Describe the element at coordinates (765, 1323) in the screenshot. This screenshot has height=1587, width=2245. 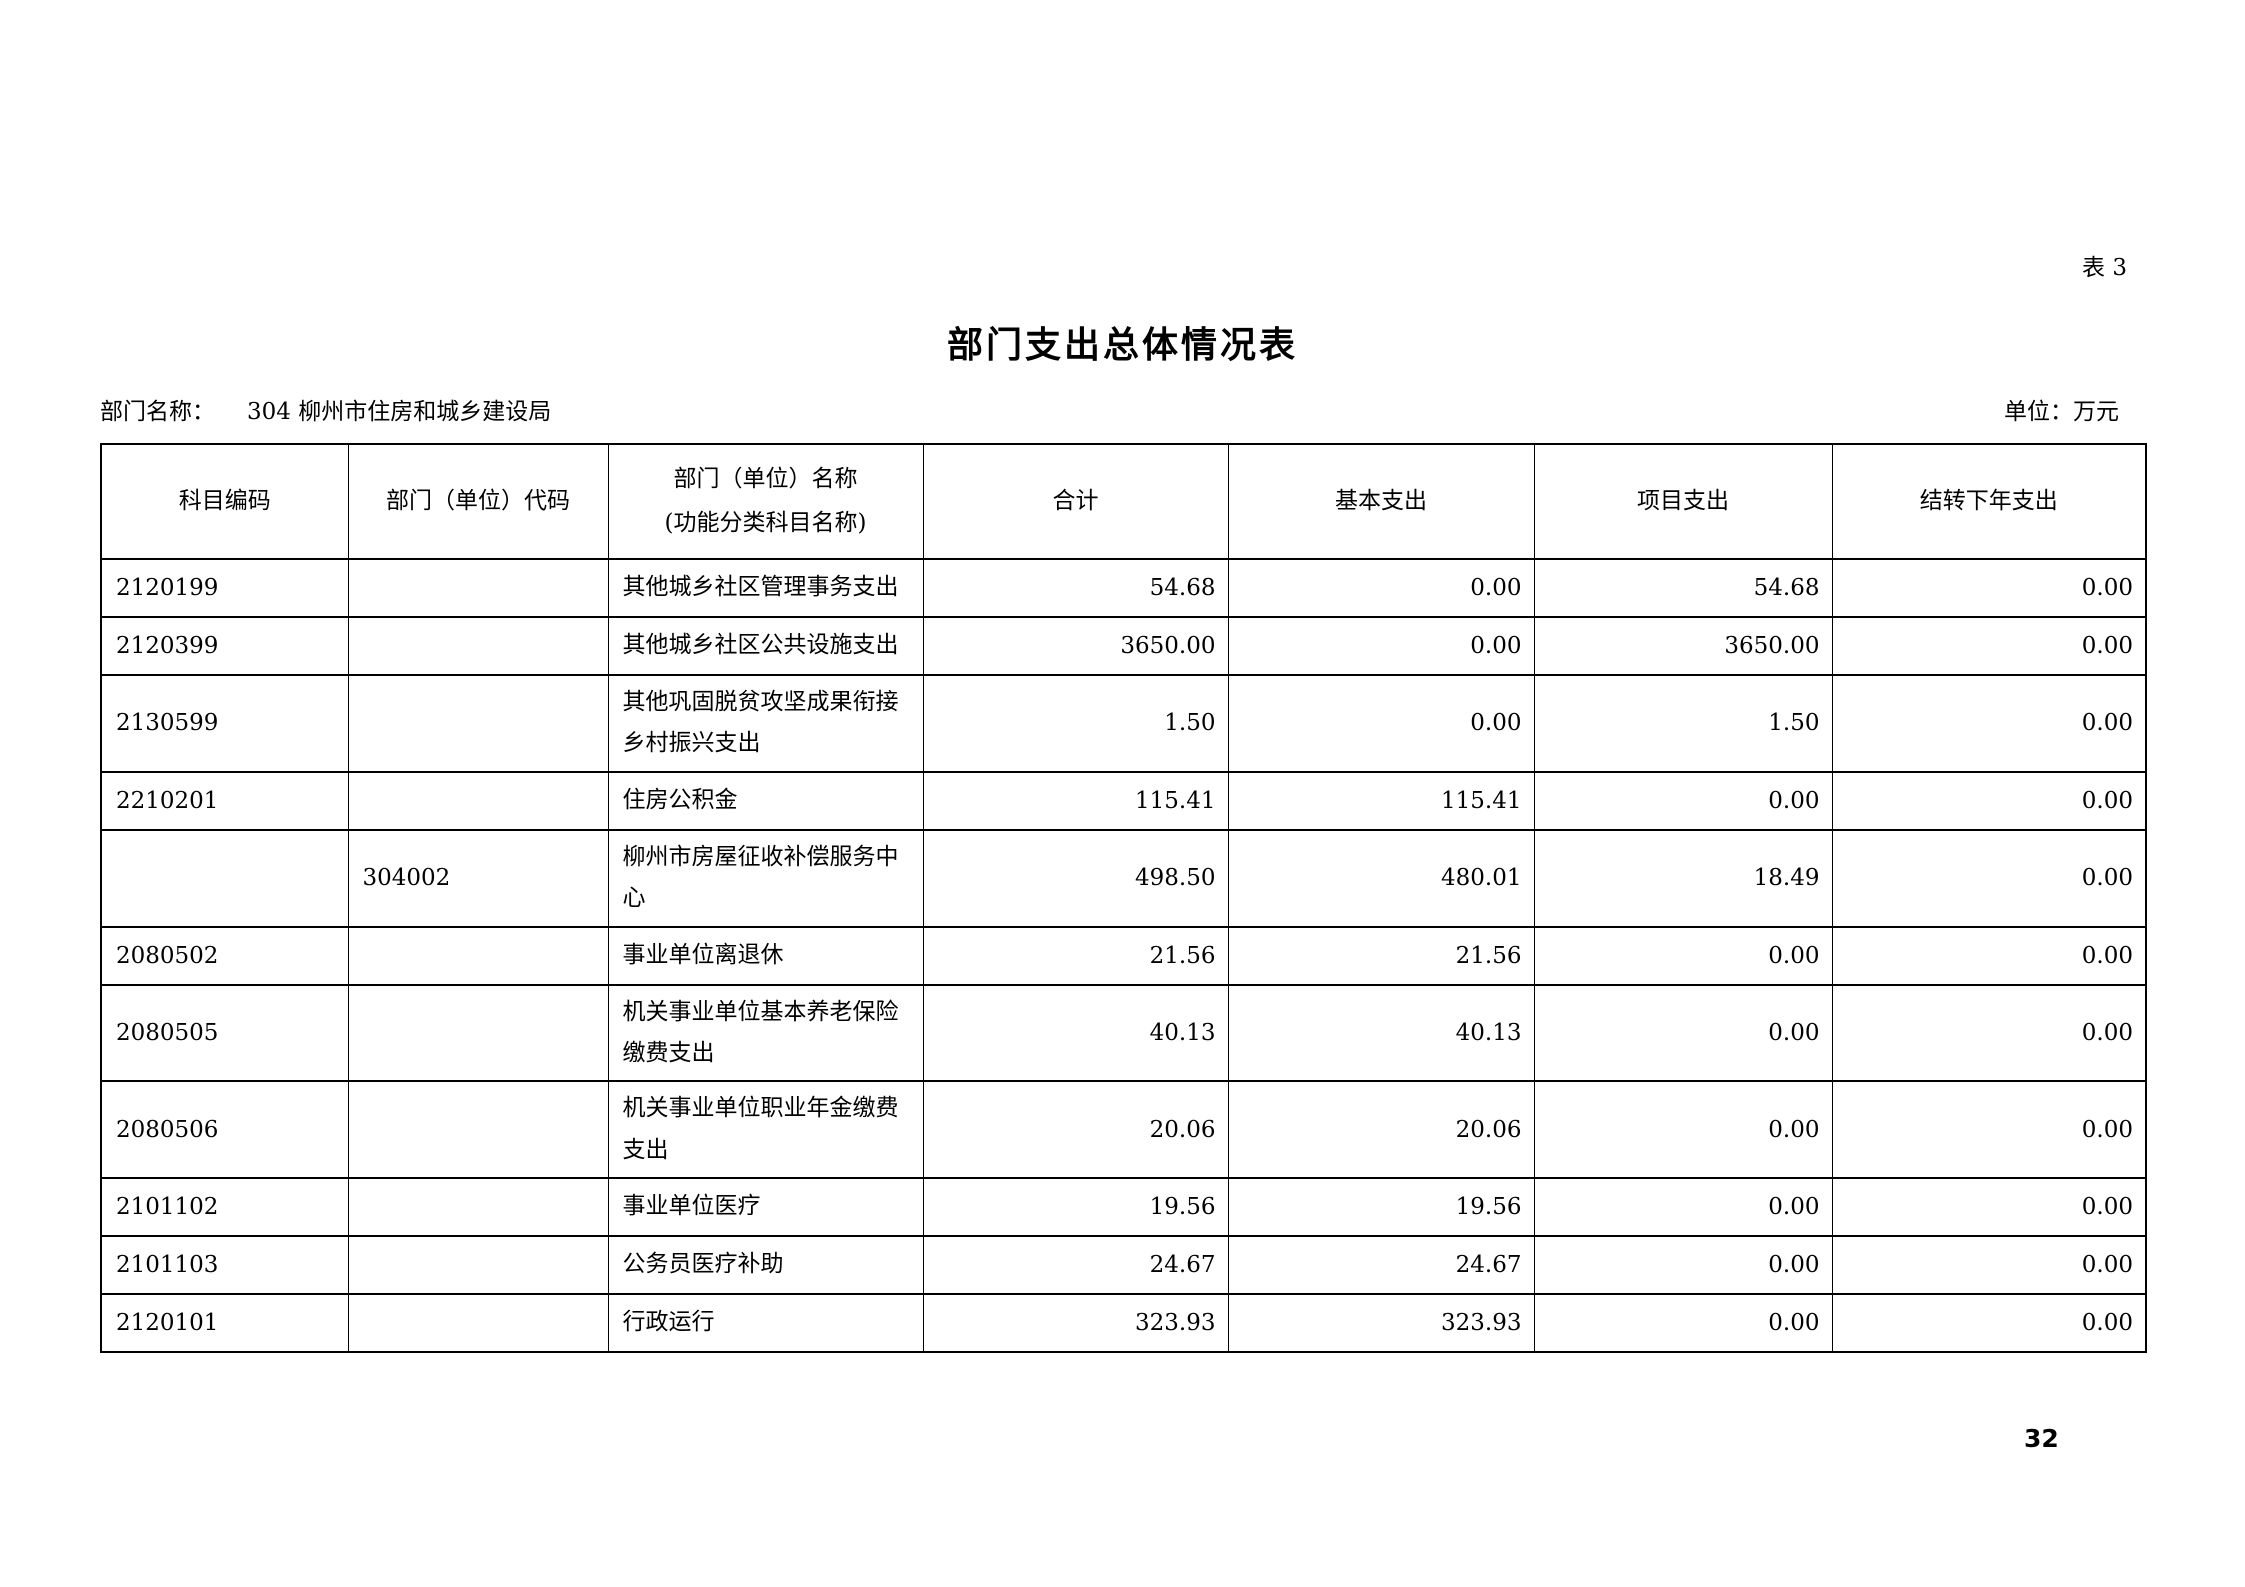
I see `name-cell: 行政运行` at that location.